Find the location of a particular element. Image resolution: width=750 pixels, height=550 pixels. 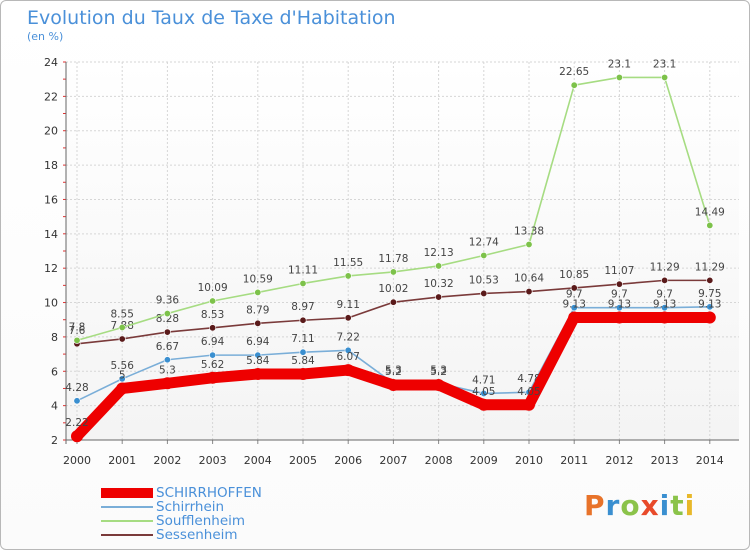

proxiti-logo: Proxiti is located at coordinates (639, 505).